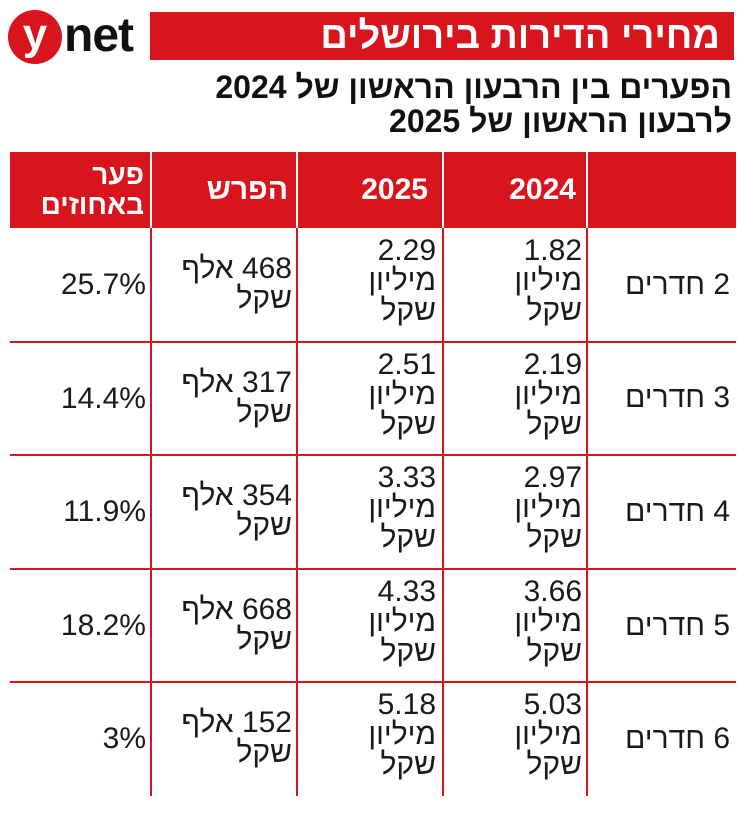  I want to click on table-header-row: 2024 2025 הפרש פער באחוזים, so click(373, 190).